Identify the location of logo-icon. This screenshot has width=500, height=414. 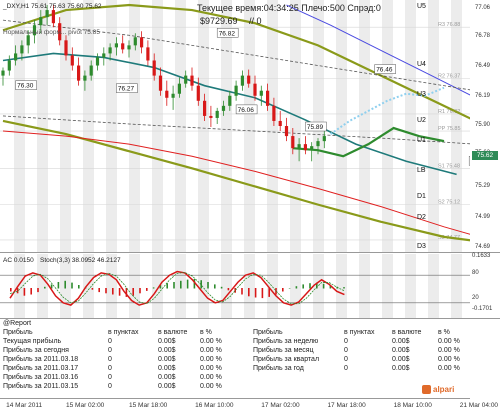
(426, 390).